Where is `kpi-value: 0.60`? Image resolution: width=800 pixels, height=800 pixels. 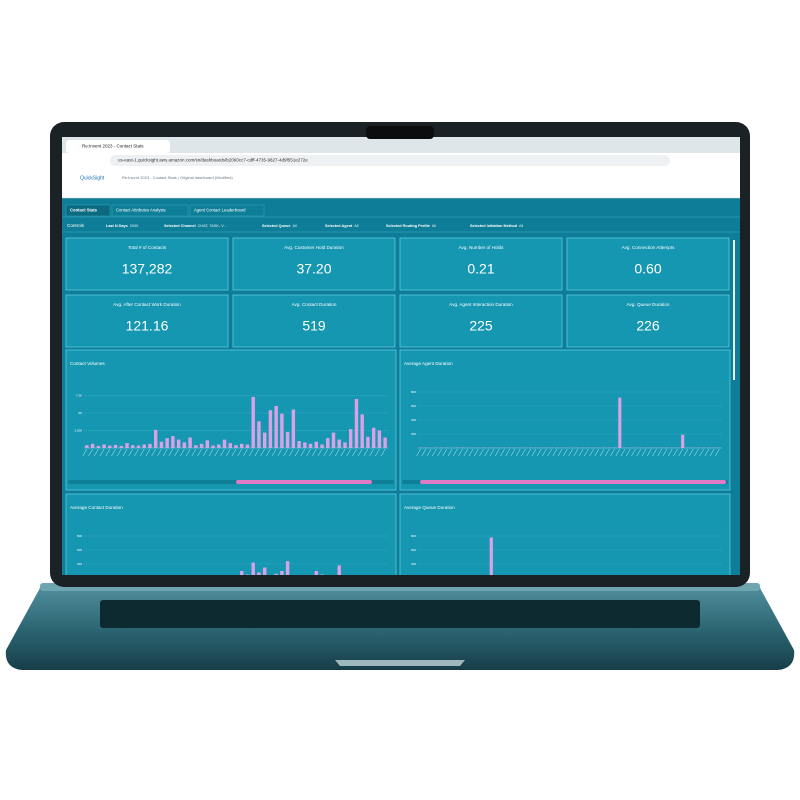 kpi-value: 0.60 is located at coordinates (647, 269).